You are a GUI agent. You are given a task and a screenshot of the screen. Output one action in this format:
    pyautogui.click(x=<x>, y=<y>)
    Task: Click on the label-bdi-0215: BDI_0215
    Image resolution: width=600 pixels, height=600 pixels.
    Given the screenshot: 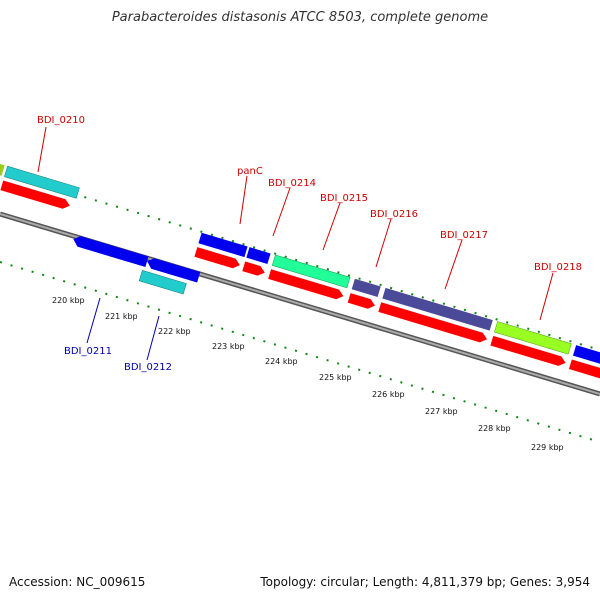 What is the action you would take?
    pyautogui.click(x=344, y=198)
    